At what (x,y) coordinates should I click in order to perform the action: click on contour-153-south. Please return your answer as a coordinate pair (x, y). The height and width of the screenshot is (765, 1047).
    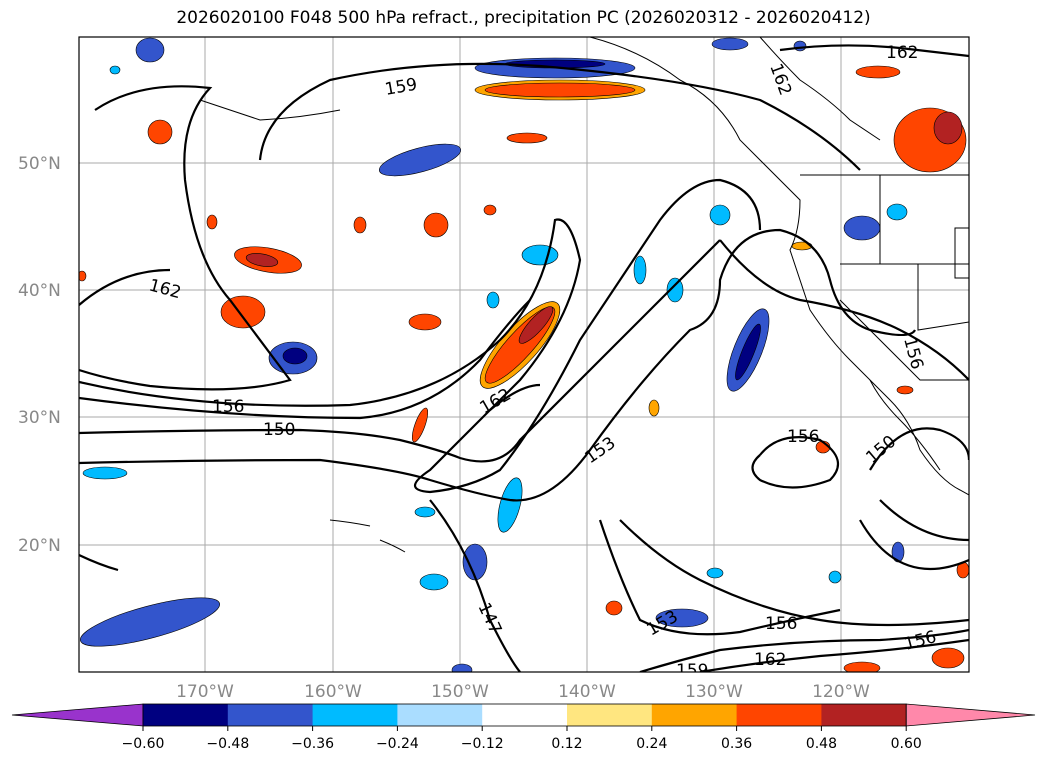
    Looking at the image, I should click on (719, 577).